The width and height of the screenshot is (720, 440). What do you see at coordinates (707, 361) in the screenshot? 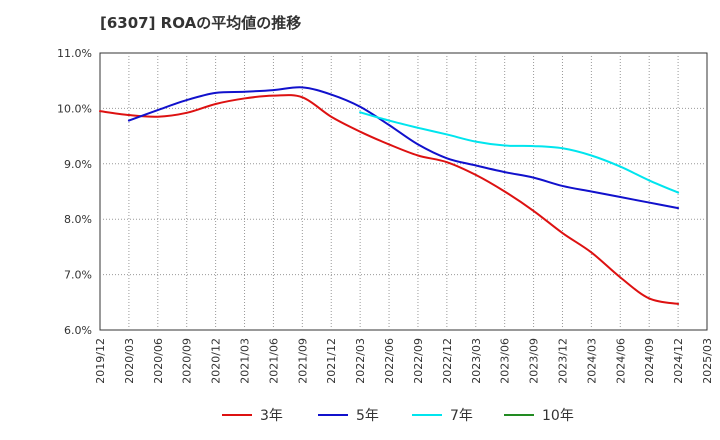
I see `x-tick-label: 2025/03` at bounding box center [707, 361].